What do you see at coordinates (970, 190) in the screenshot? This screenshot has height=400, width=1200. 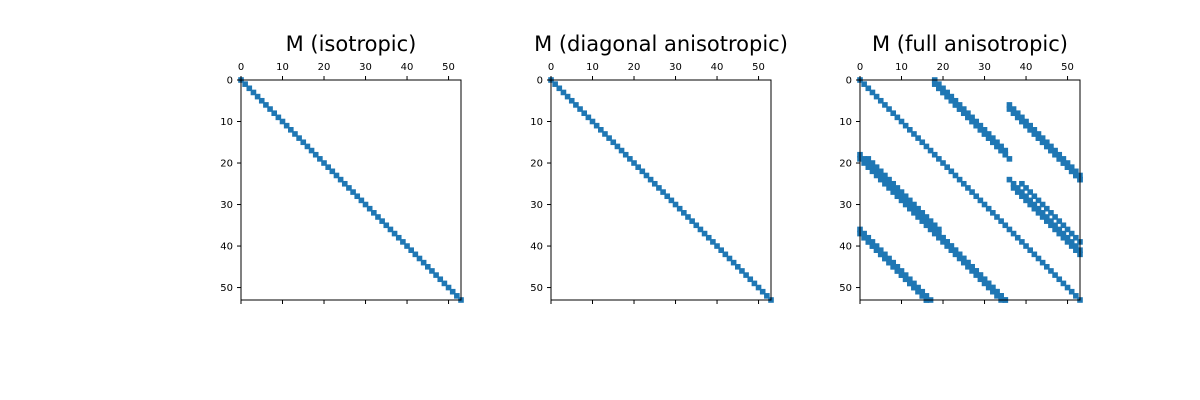 I see `axes-frame` at bounding box center [970, 190].